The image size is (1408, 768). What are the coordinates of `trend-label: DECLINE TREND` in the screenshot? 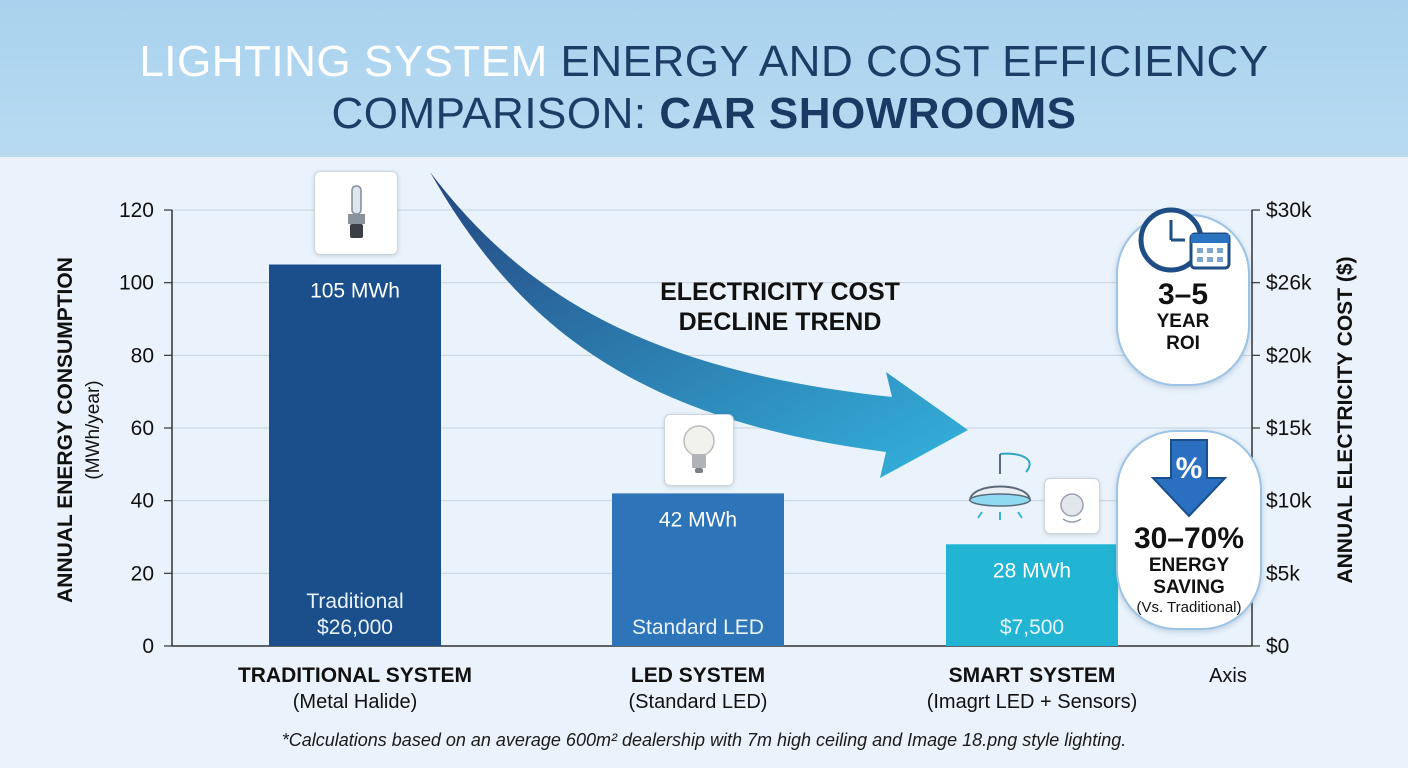 It's located at (780, 322).